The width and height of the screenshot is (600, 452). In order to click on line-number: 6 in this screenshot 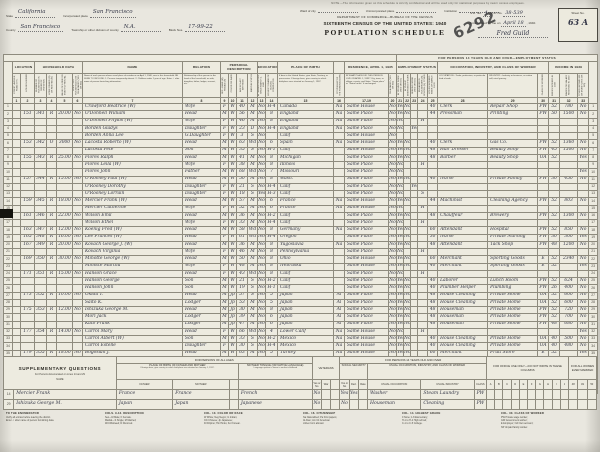, I will do `click(8, 143)`.